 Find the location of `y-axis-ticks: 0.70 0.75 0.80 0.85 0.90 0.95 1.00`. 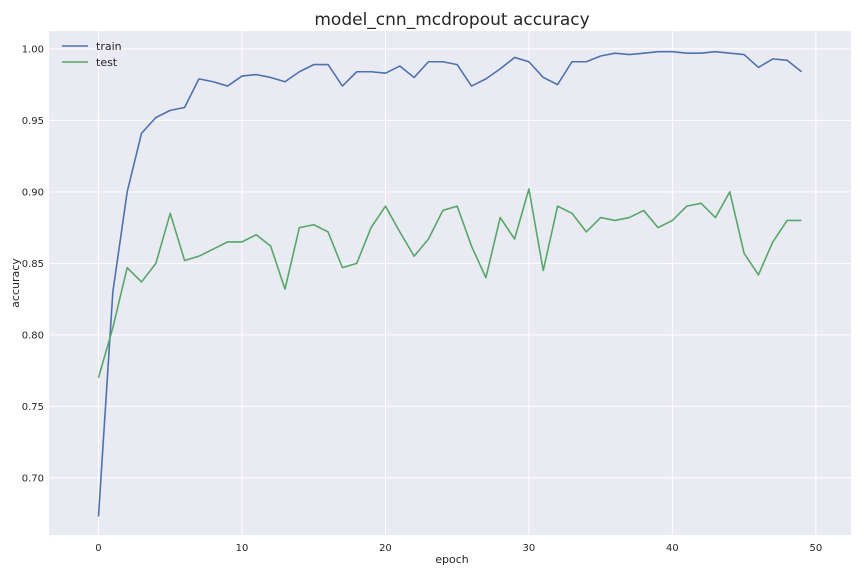

y-axis-ticks: 0.70 0.75 0.80 0.85 0.90 0.95 1.00 is located at coordinates (33, 264).